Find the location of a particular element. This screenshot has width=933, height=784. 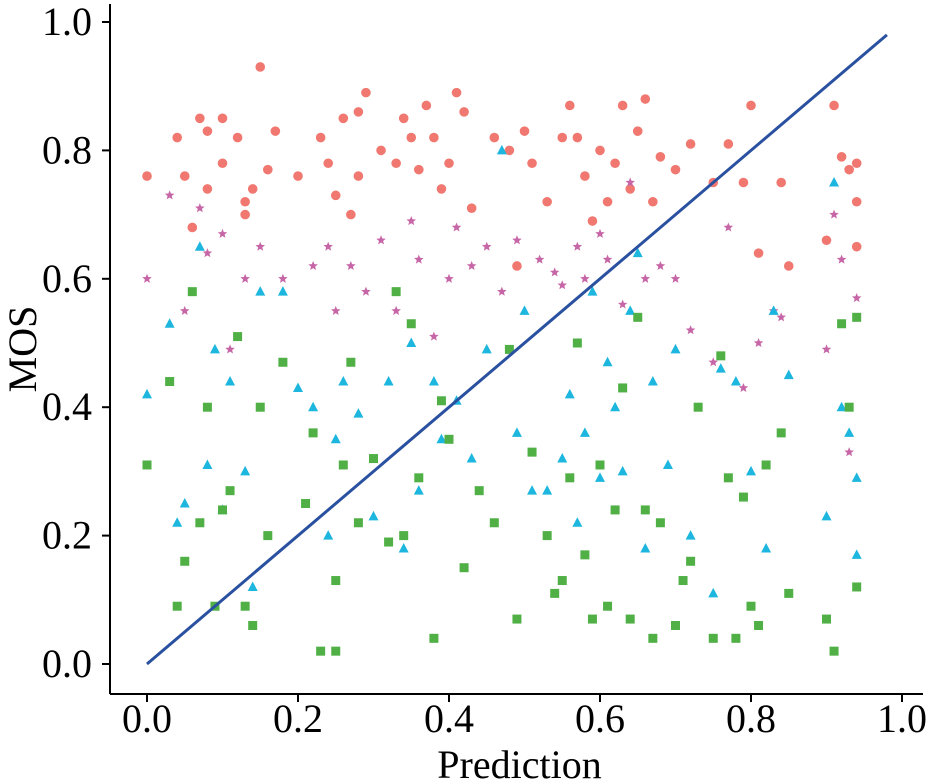

y-tick-label: 0.4 is located at coordinates (67, 406).